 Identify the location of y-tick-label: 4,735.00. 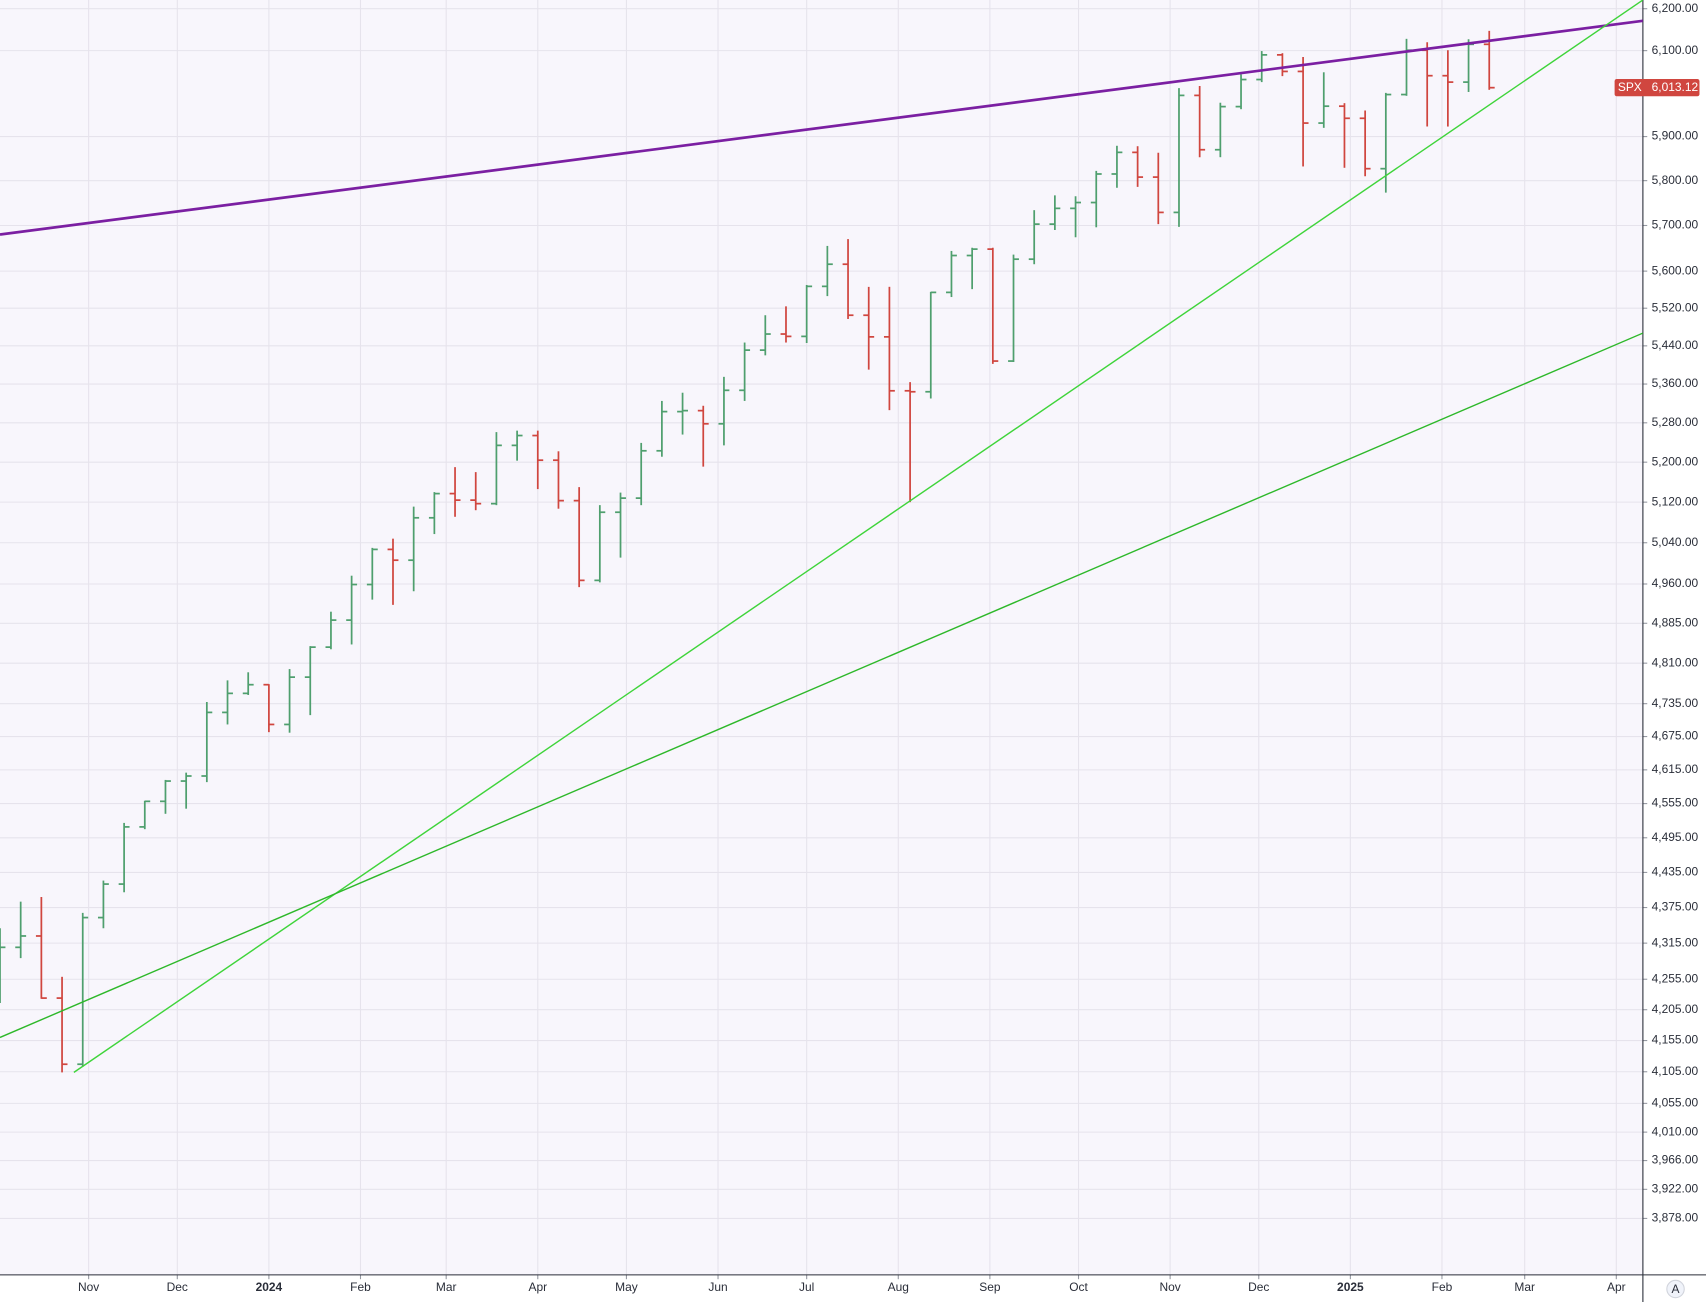
(1675, 703).